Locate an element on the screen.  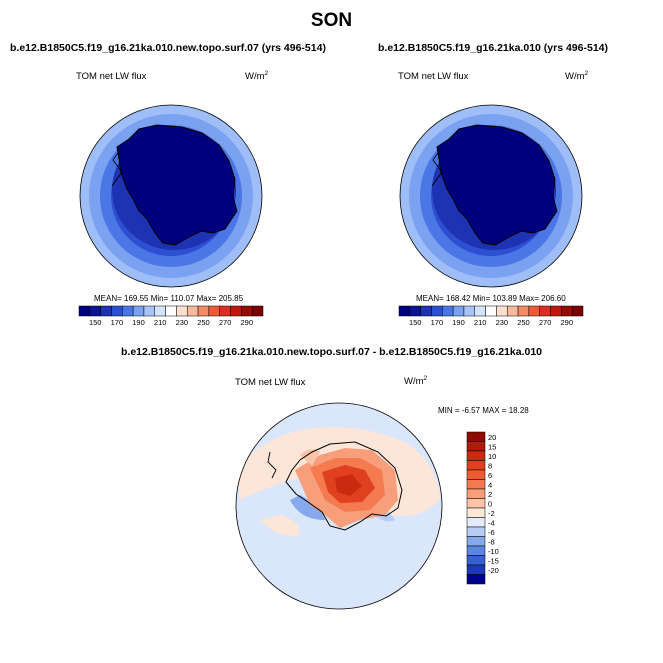
diff-colorbar-tick-label: 8 is located at coordinates (490, 465).